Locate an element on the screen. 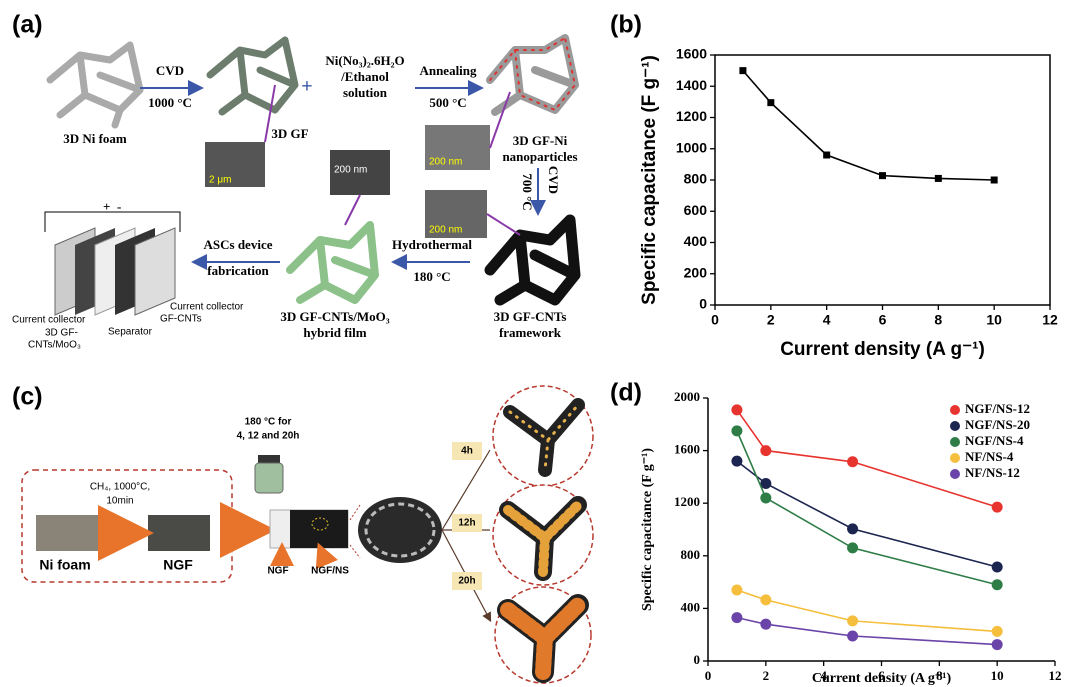 This screenshot has height=687, width=1069. label: 700 °C is located at coordinates (527, 191).